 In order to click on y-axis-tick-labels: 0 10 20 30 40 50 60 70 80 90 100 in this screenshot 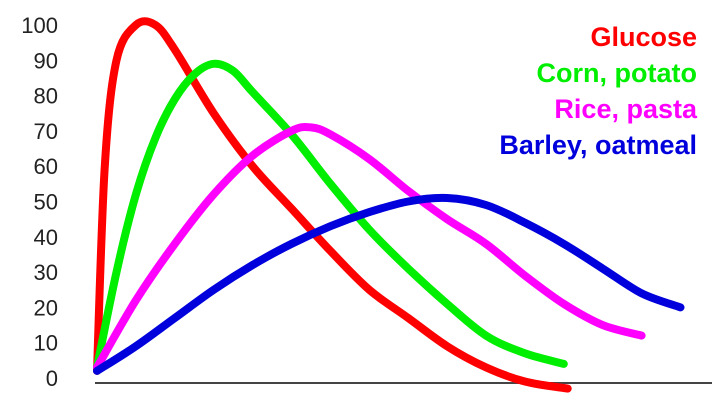, I will do `click(39, 202)`.